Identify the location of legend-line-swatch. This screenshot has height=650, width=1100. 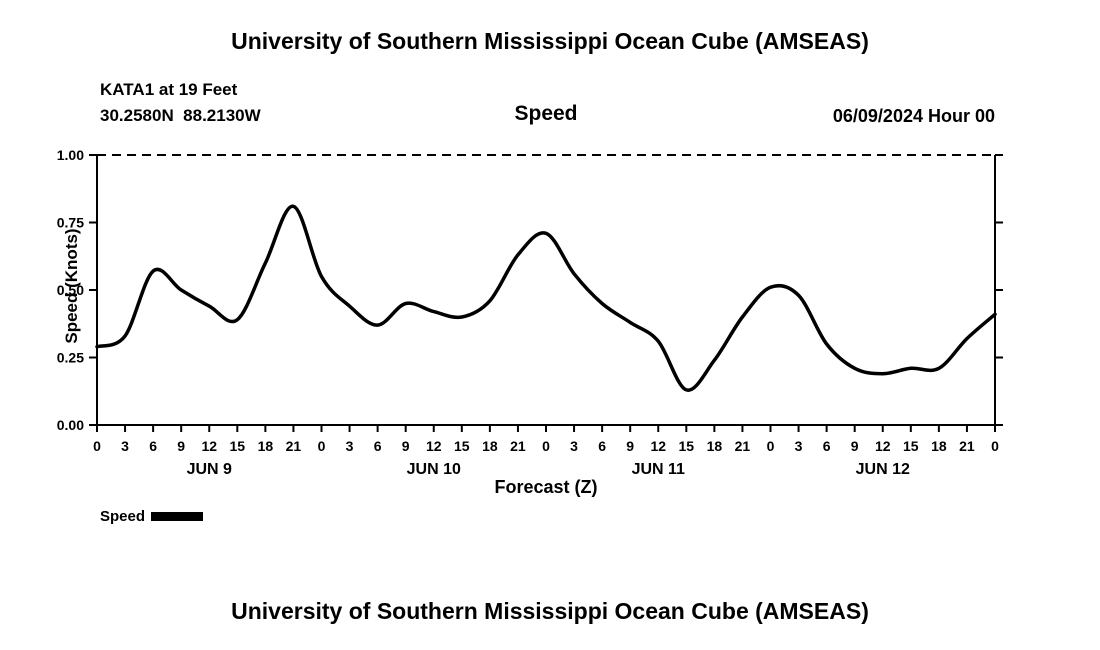
(177, 516).